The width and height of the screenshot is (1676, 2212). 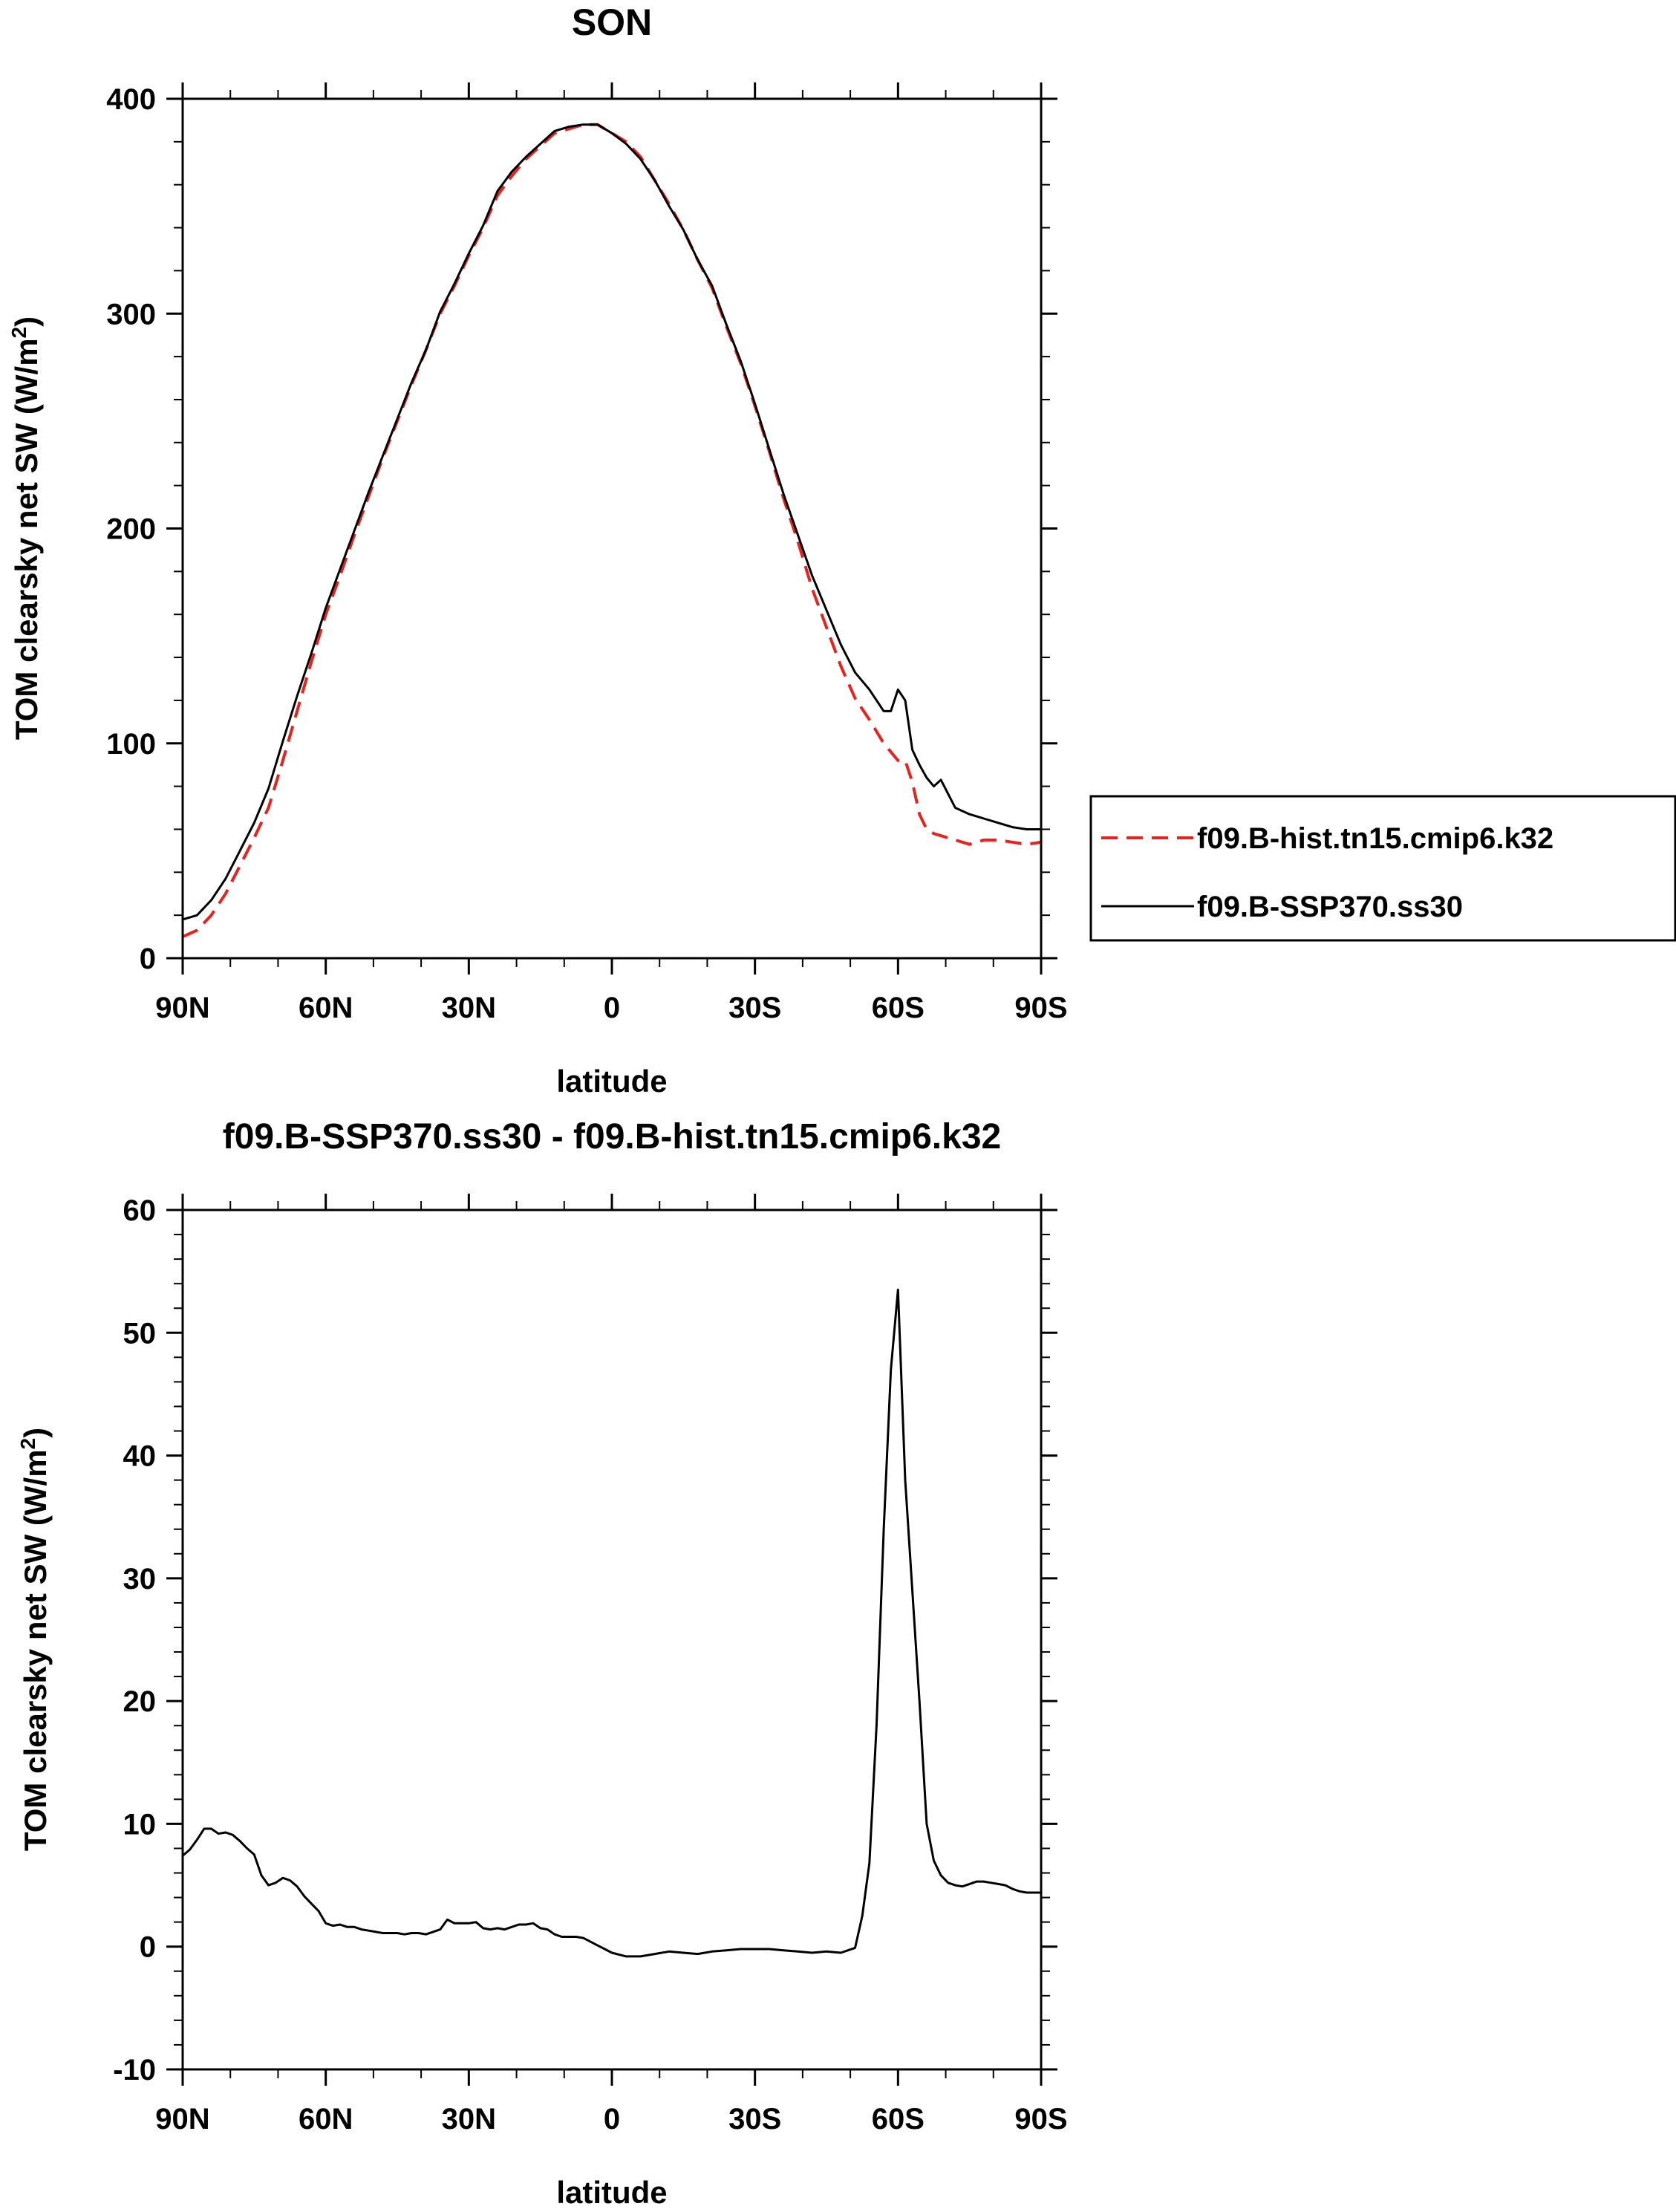 I want to click on bottom-chart-y-tick-label: 50, so click(x=140, y=1333).